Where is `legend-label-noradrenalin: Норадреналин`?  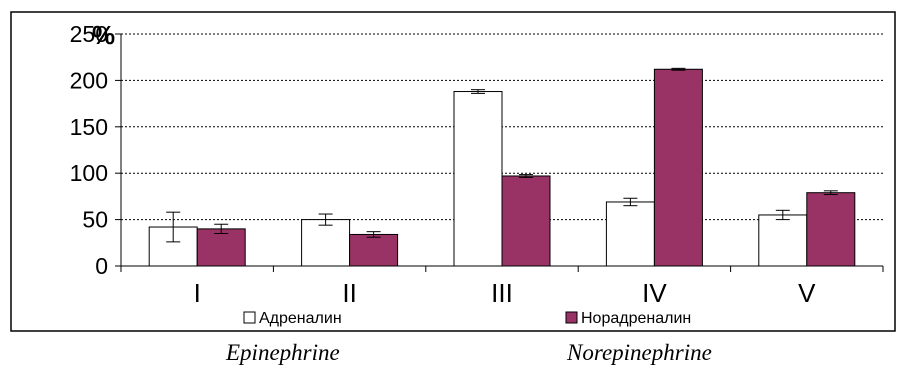 legend-label-noradrenalin: Норадреналин is located at coordinates (636, 318).